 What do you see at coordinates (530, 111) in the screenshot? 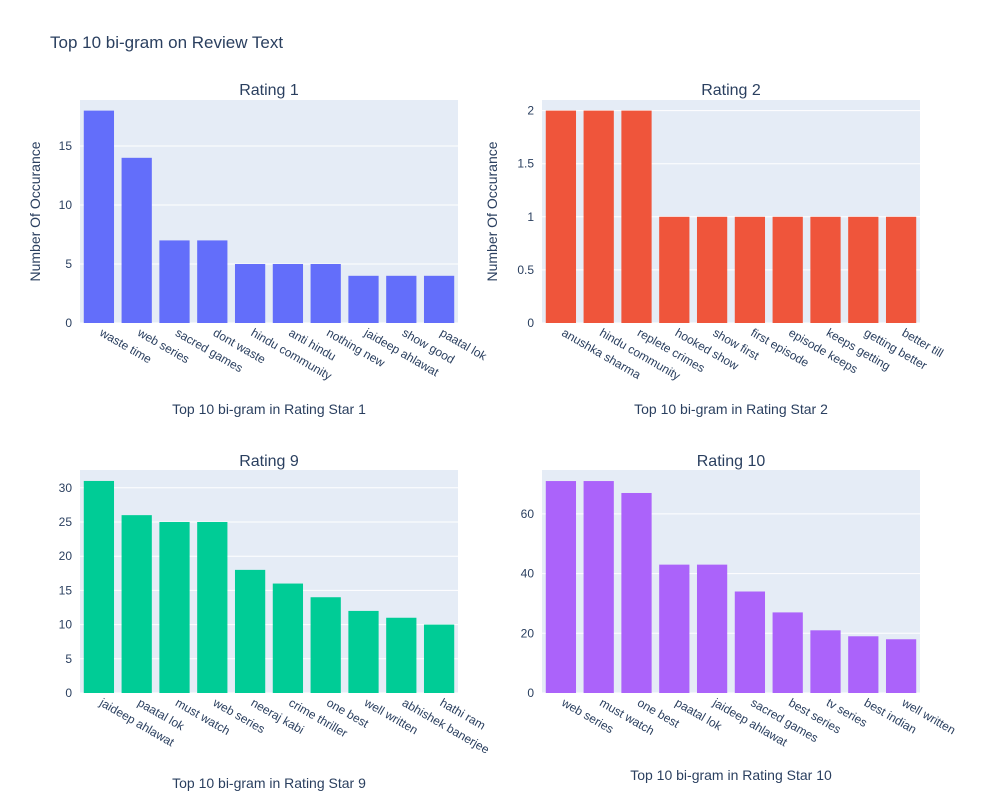
I see `y-tick-label: 2` at bounding box center [530, 111].